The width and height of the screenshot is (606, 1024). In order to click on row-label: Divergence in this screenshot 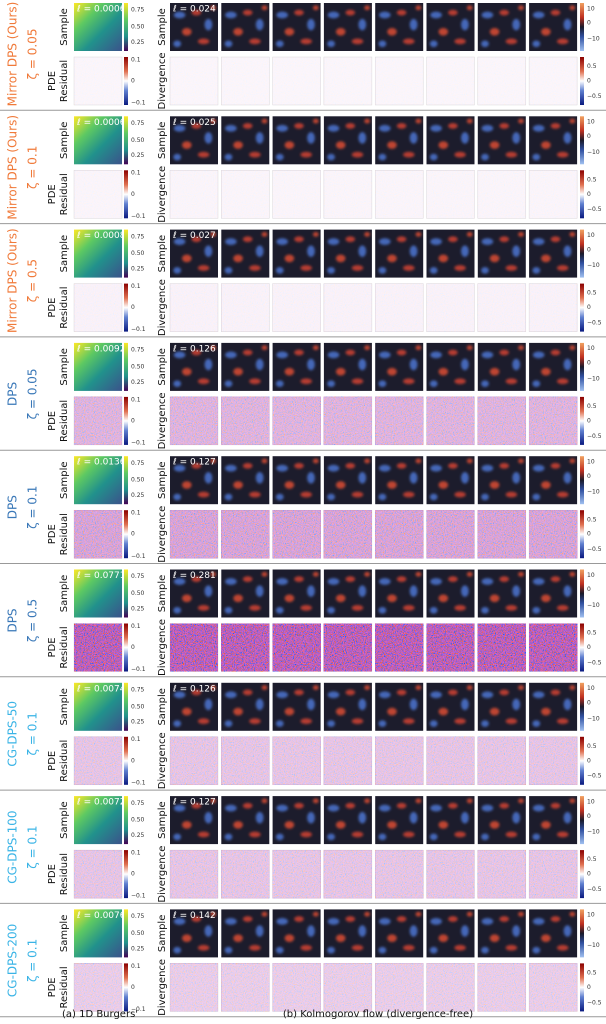, I will do `click(162, 874)`.